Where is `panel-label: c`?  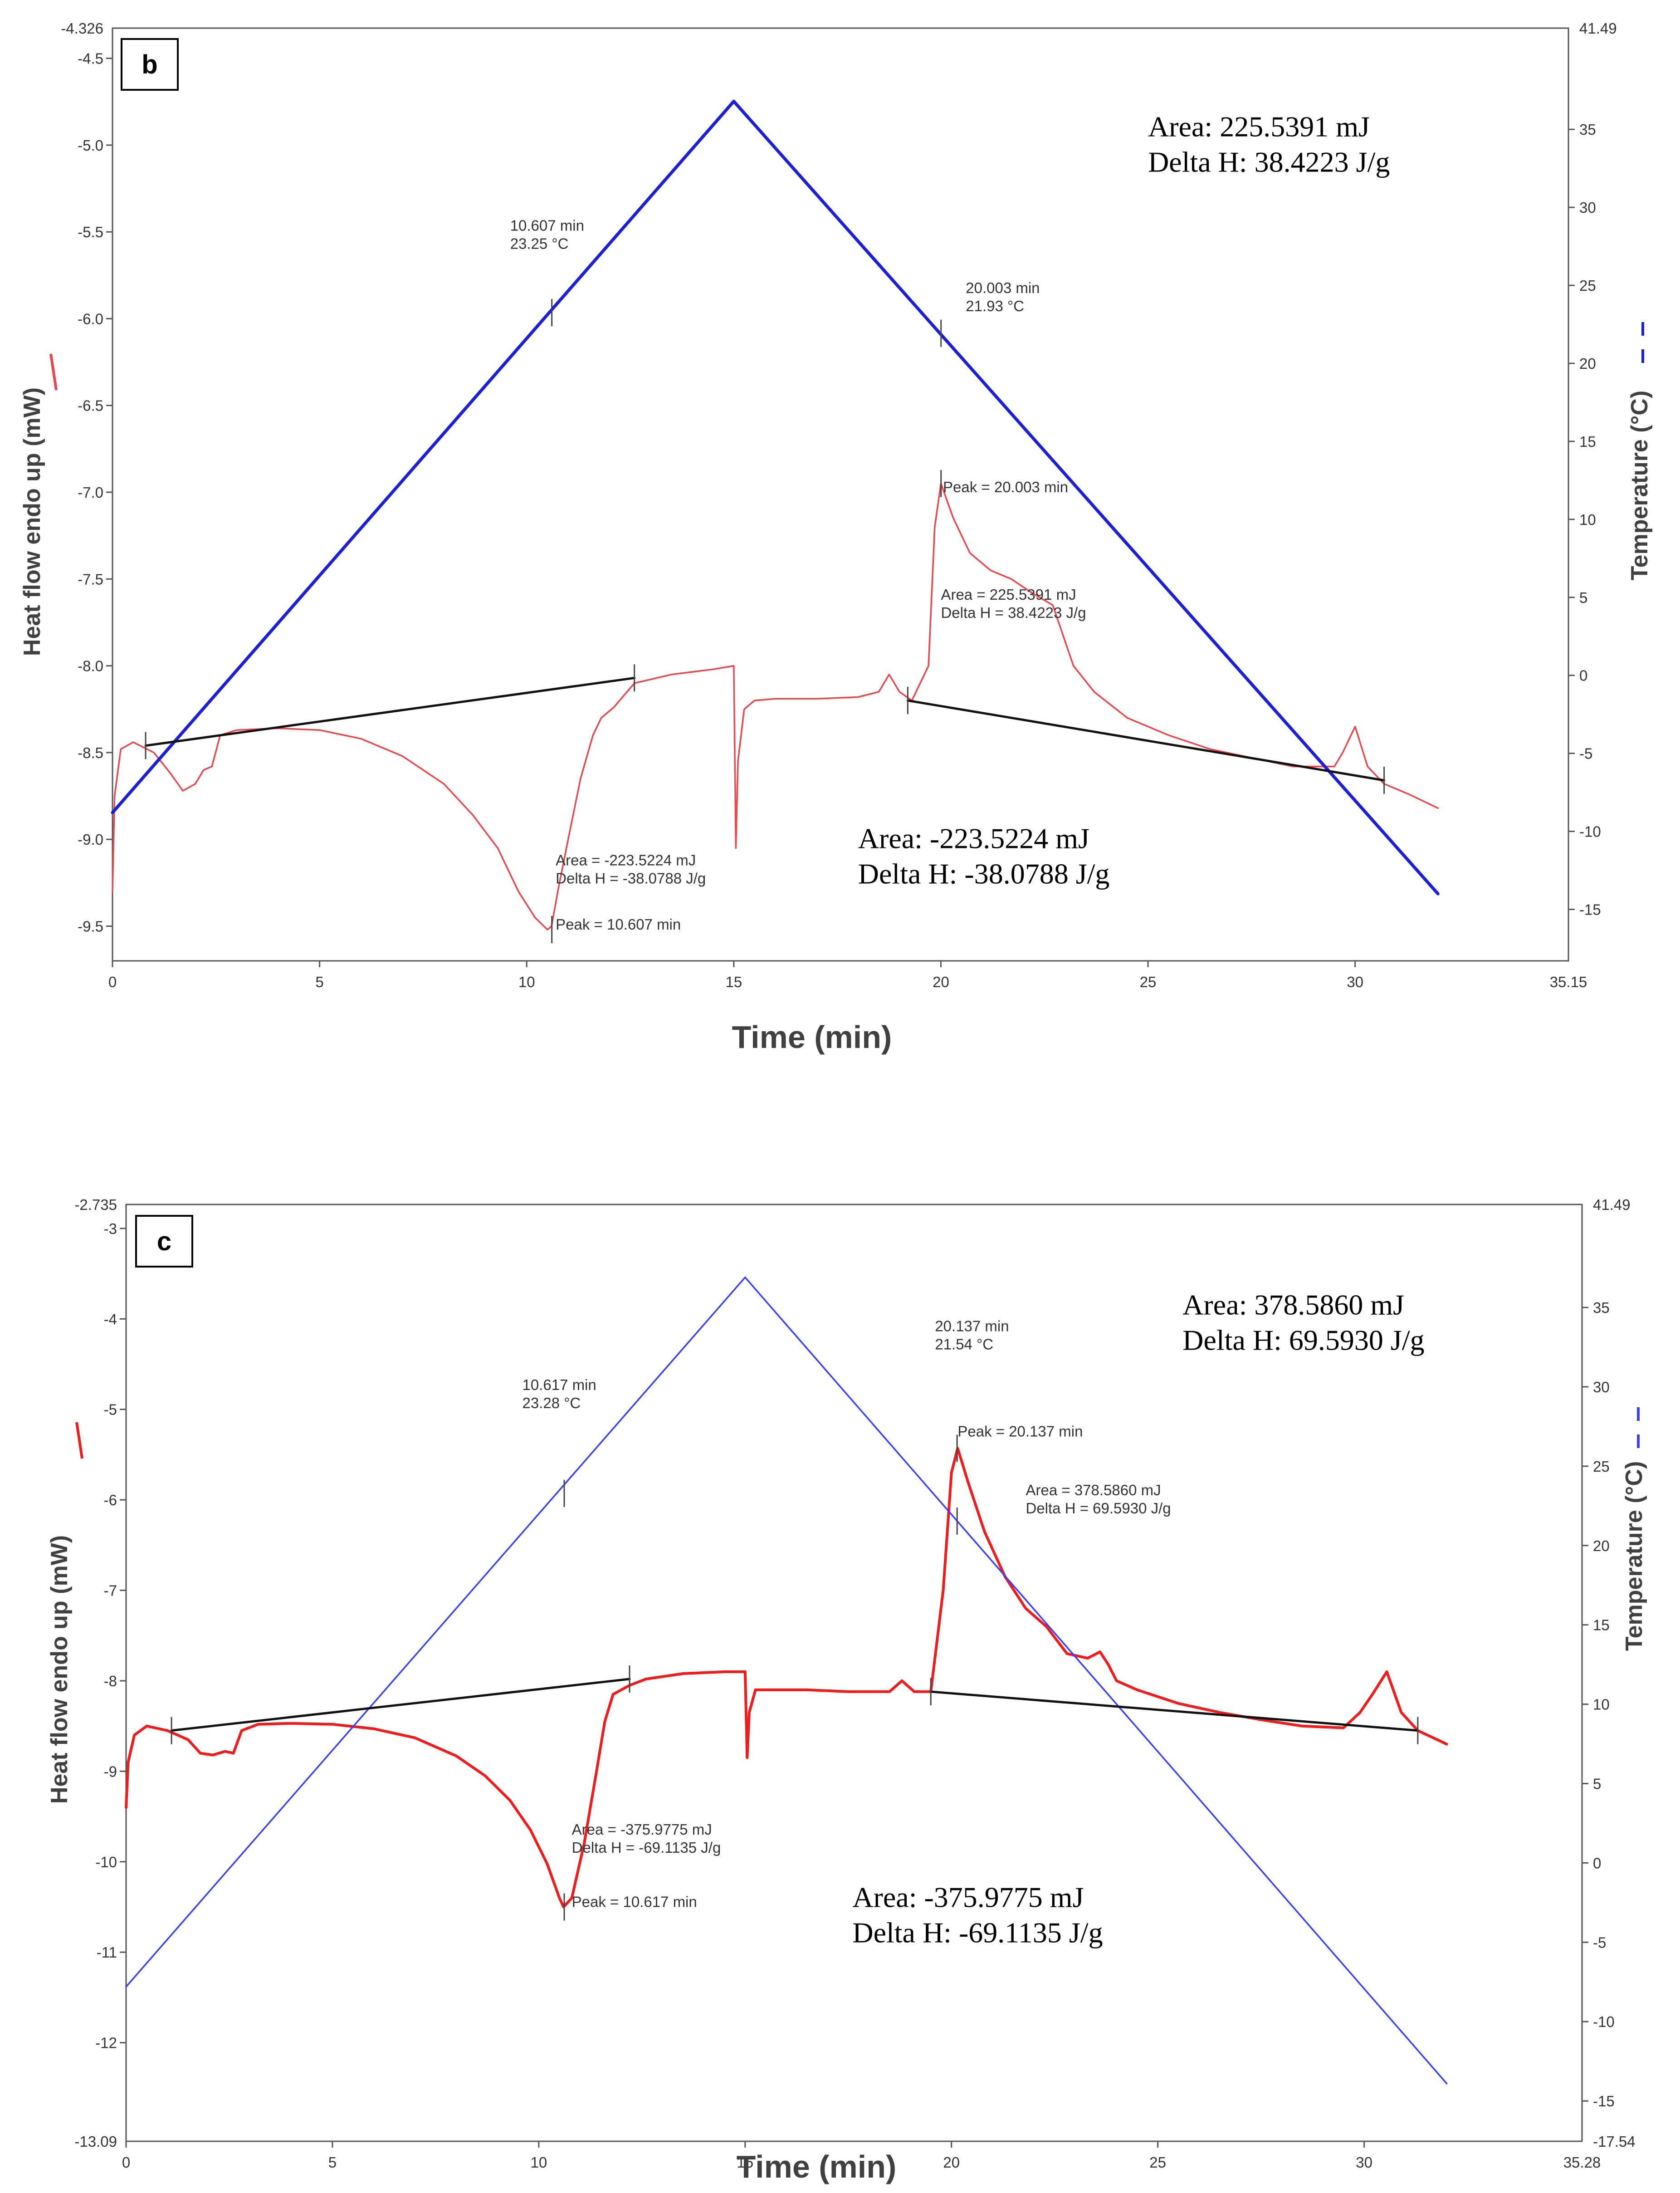
panel-label: c is located at coordinates (164, 1241).